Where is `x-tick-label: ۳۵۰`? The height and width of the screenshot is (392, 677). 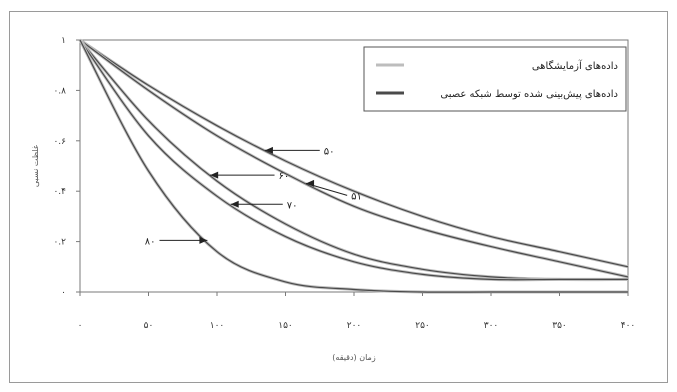 x-tick-label: ۳۵۰ is located at coordinates (559, 326).